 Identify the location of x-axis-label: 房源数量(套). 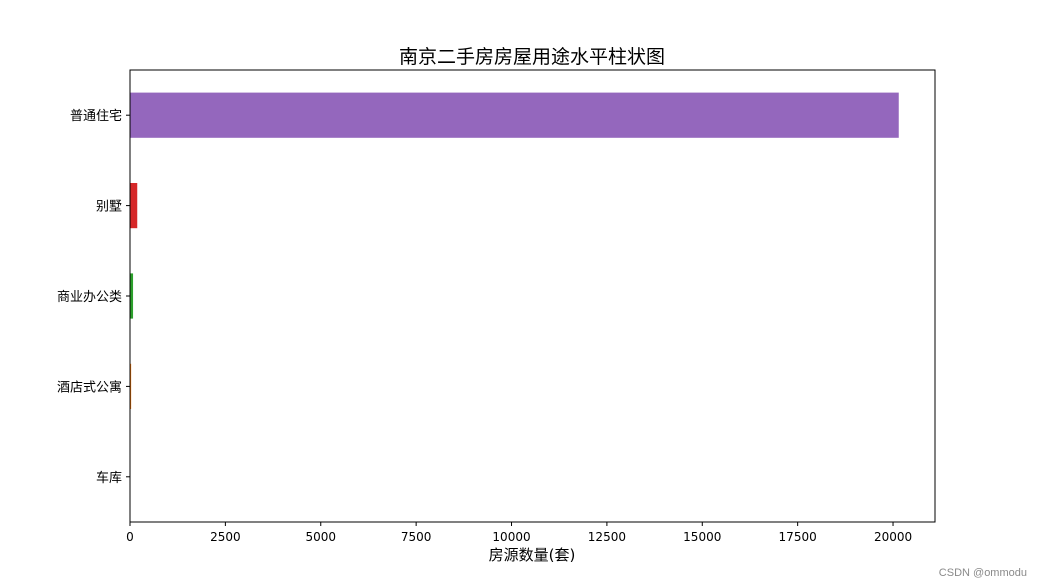
(532, 555).